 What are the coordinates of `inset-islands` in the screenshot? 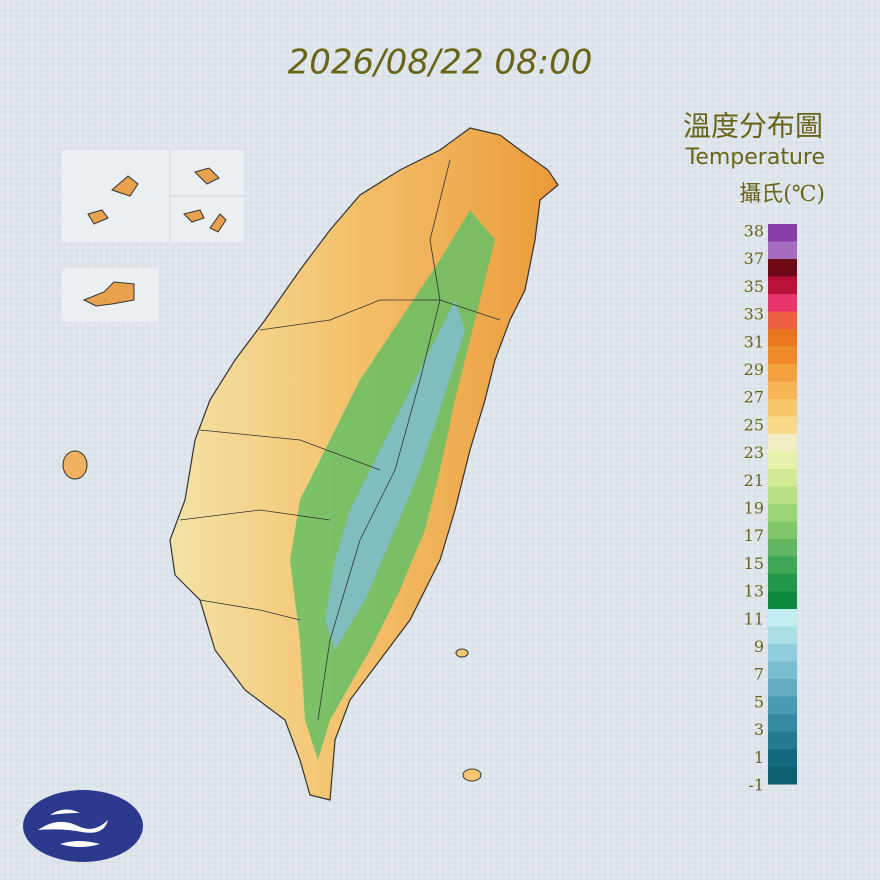 It's located at (153, 236).